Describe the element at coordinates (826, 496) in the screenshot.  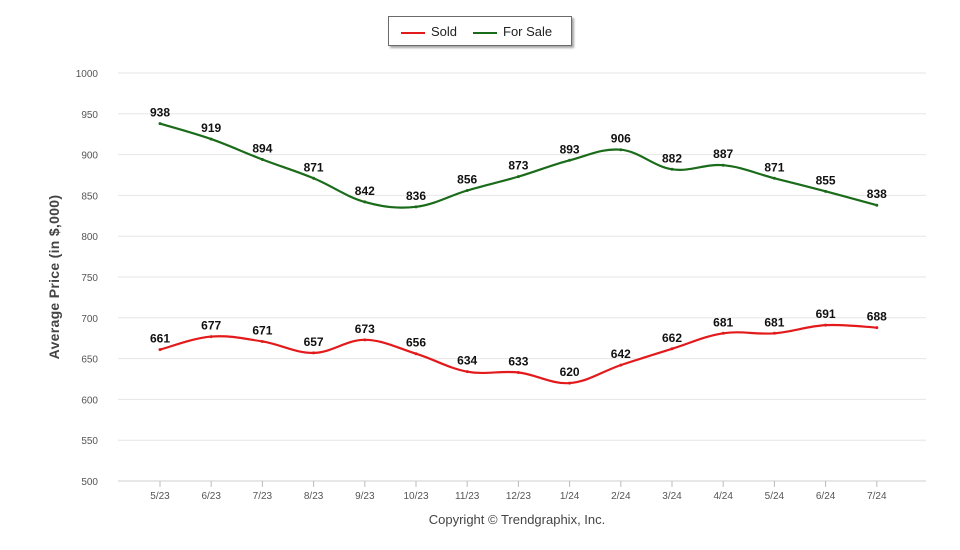
I see `x-tick-label: 6/24` at that location.